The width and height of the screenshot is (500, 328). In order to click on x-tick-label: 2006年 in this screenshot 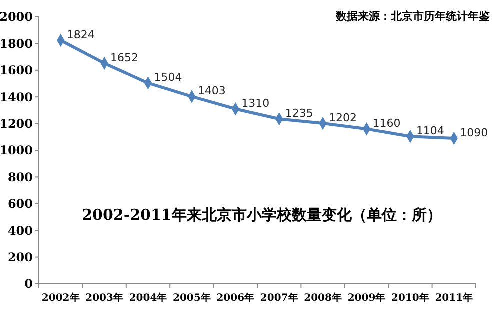, I will do `click(235, 298)`.